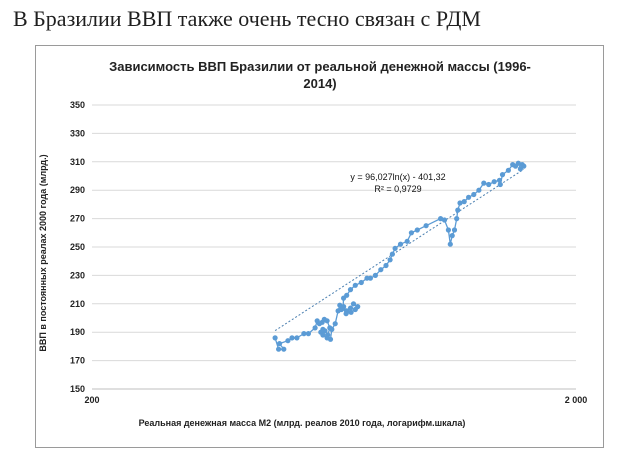  What do you see at coordinates (77, 361) in the screenshot?
I see `y-tick-label: 170` at bounding box center [77, 361].